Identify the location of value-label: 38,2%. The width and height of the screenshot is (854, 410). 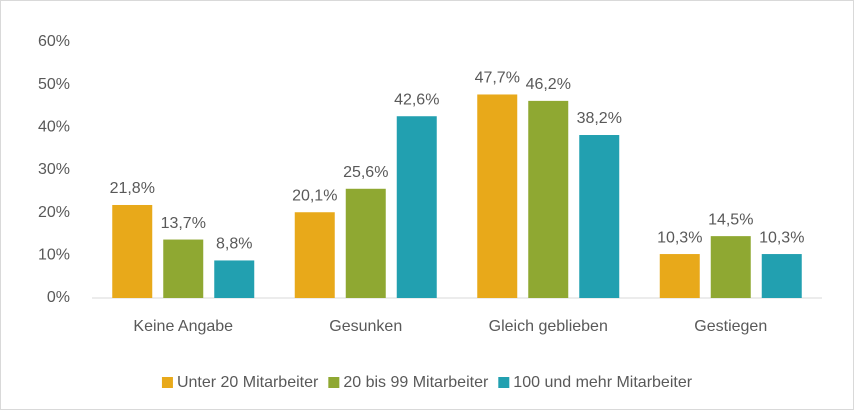
(599, 118).